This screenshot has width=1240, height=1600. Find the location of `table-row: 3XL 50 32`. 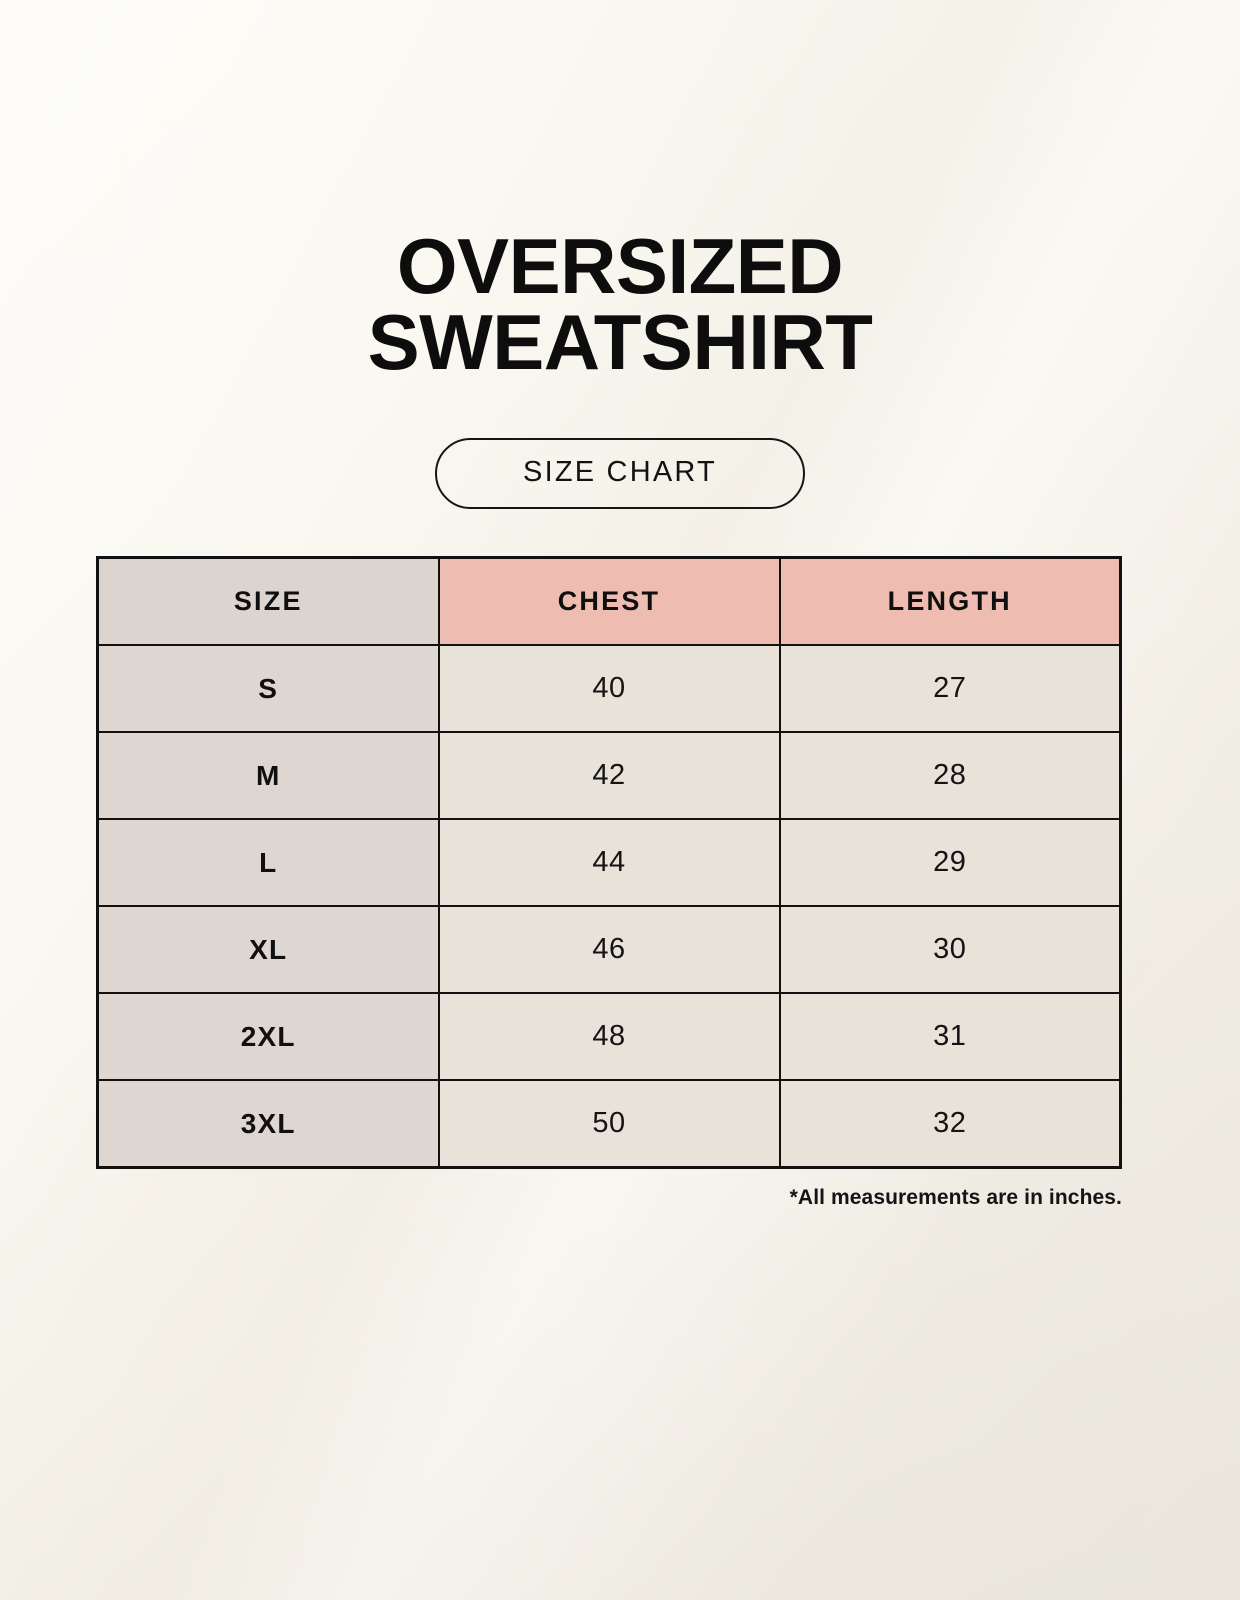

table-row: 3XL 50 32 is located at coordinates (609, 1124).